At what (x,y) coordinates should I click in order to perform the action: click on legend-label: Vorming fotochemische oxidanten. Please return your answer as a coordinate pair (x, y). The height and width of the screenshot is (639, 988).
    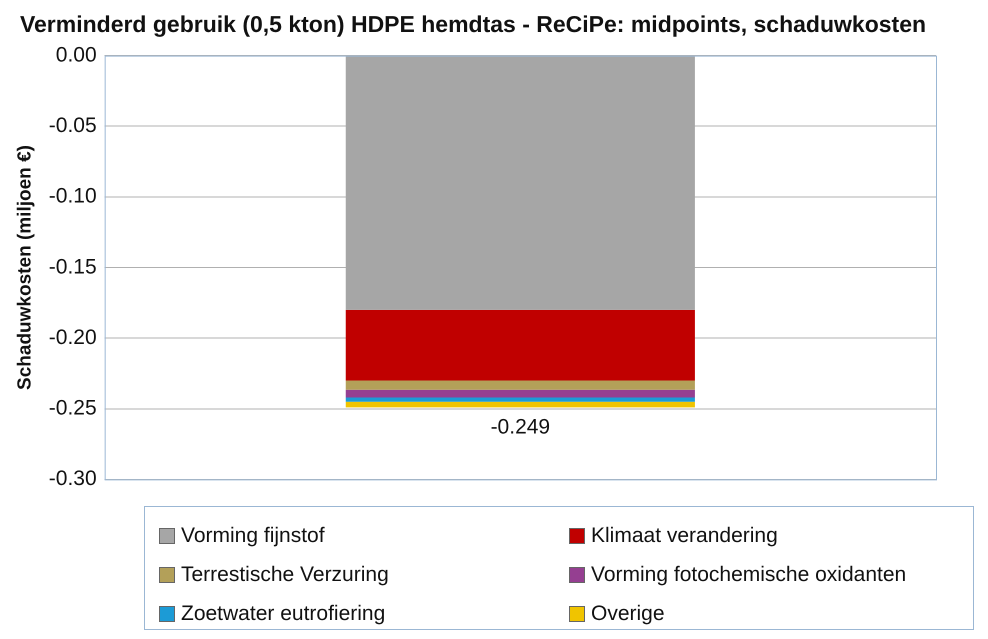
    Looking at the image, I should click on (748, 574).